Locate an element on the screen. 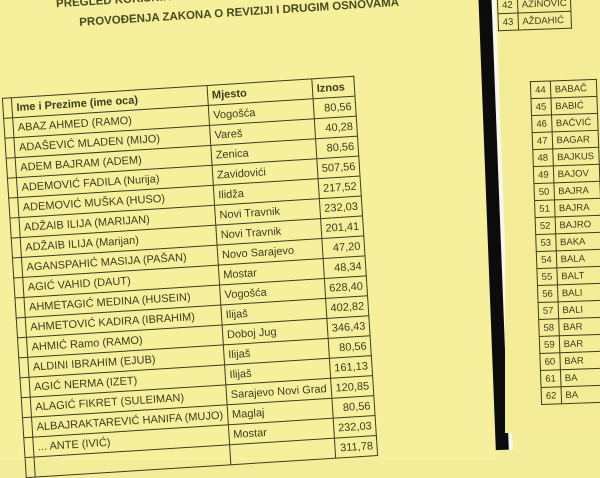 The height and width of the screenshot is (478, 600). header-amount: Iznos is located at coordinates (333, 87).